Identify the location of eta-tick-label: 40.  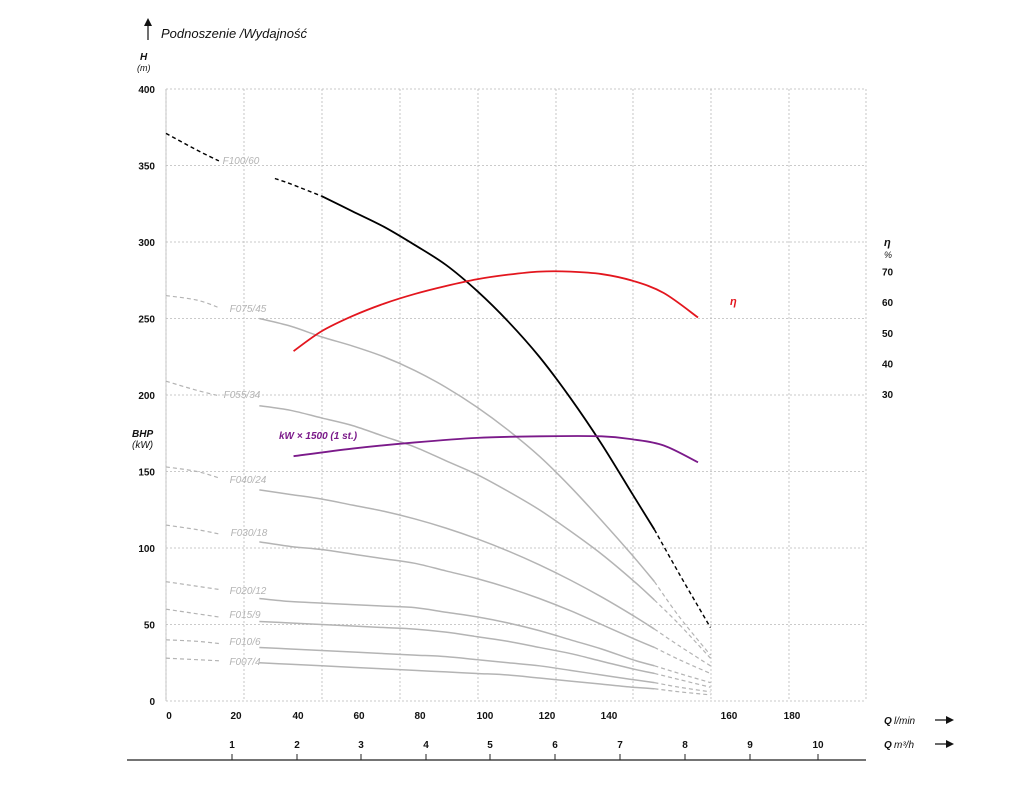
(888, 364).